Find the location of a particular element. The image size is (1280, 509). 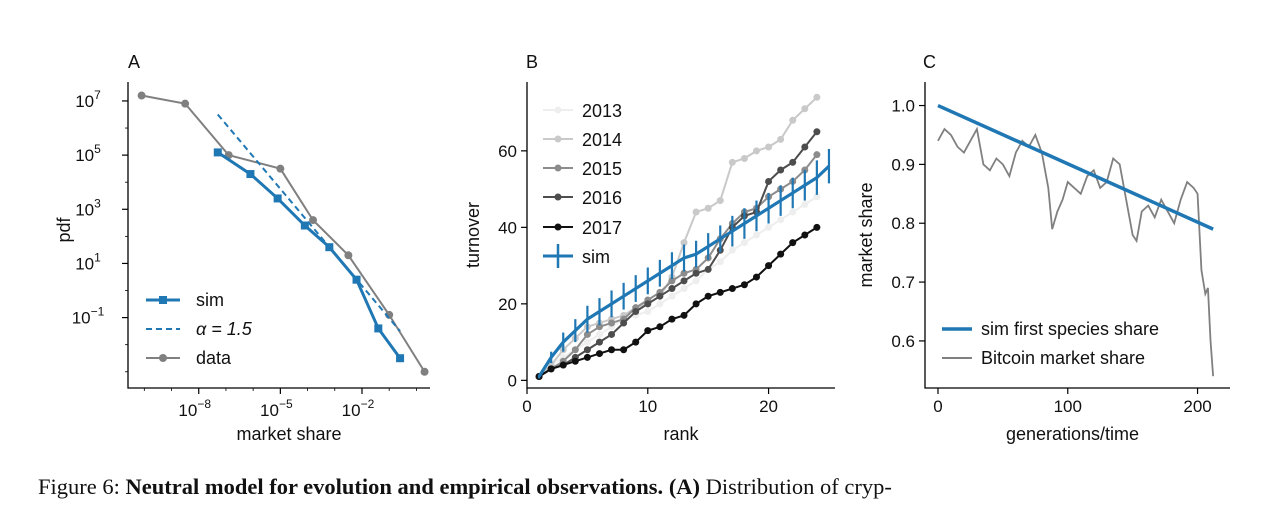

panel-c-y-tick-label: 0.6 is located at coordinates (903, 341).